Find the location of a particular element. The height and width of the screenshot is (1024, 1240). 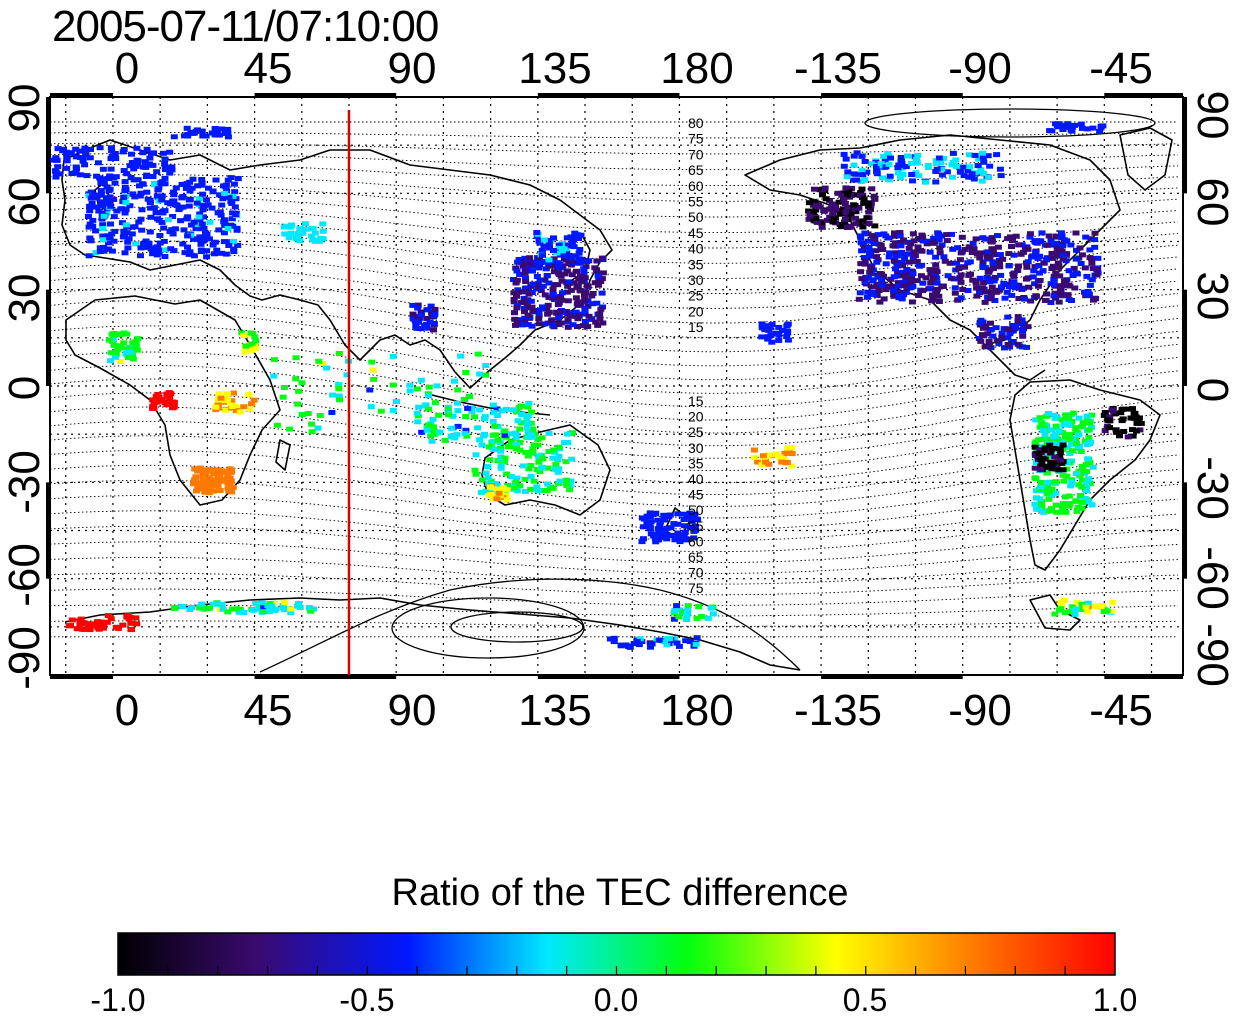

colorbar-title: Ratio of the TEC difference is located at coordinates (620, 893).